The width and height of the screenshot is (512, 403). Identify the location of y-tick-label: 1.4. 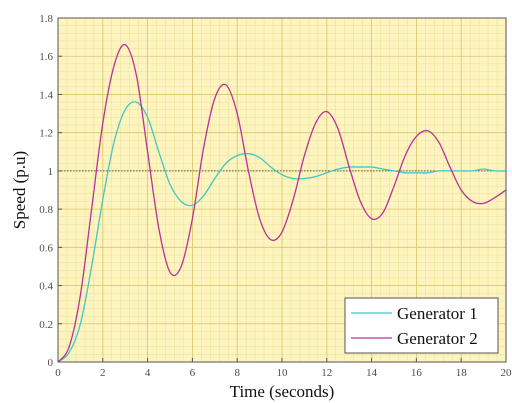
(46, 95).